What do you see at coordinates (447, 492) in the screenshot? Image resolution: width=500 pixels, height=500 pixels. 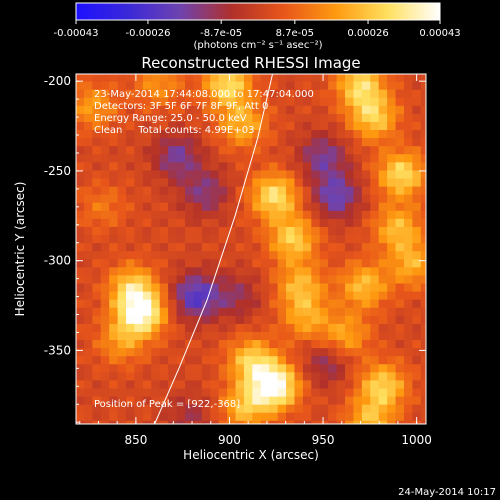 I see `generation-timestamp: 24-May-2014 10:17` at bounding box center [447, 492].